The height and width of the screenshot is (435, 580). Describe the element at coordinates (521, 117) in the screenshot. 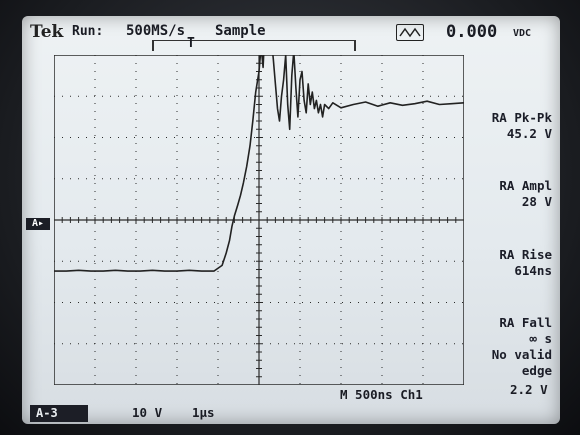

I see `measurement-pkpk-name: RA Pk-Pk` at that location.